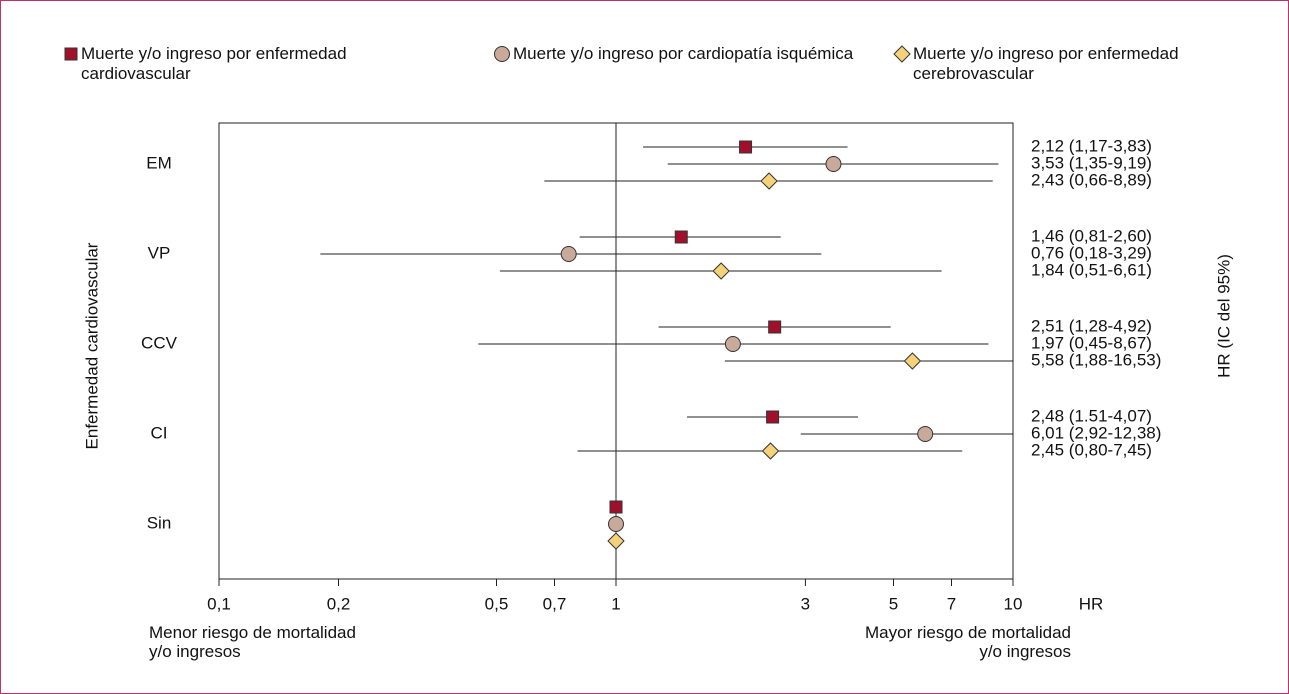 The width and height of the screenshot is (1289, 694). Describe the element at coordinates (893, 603) in the screenshot. I see `x-tick-label: 5` at that location.